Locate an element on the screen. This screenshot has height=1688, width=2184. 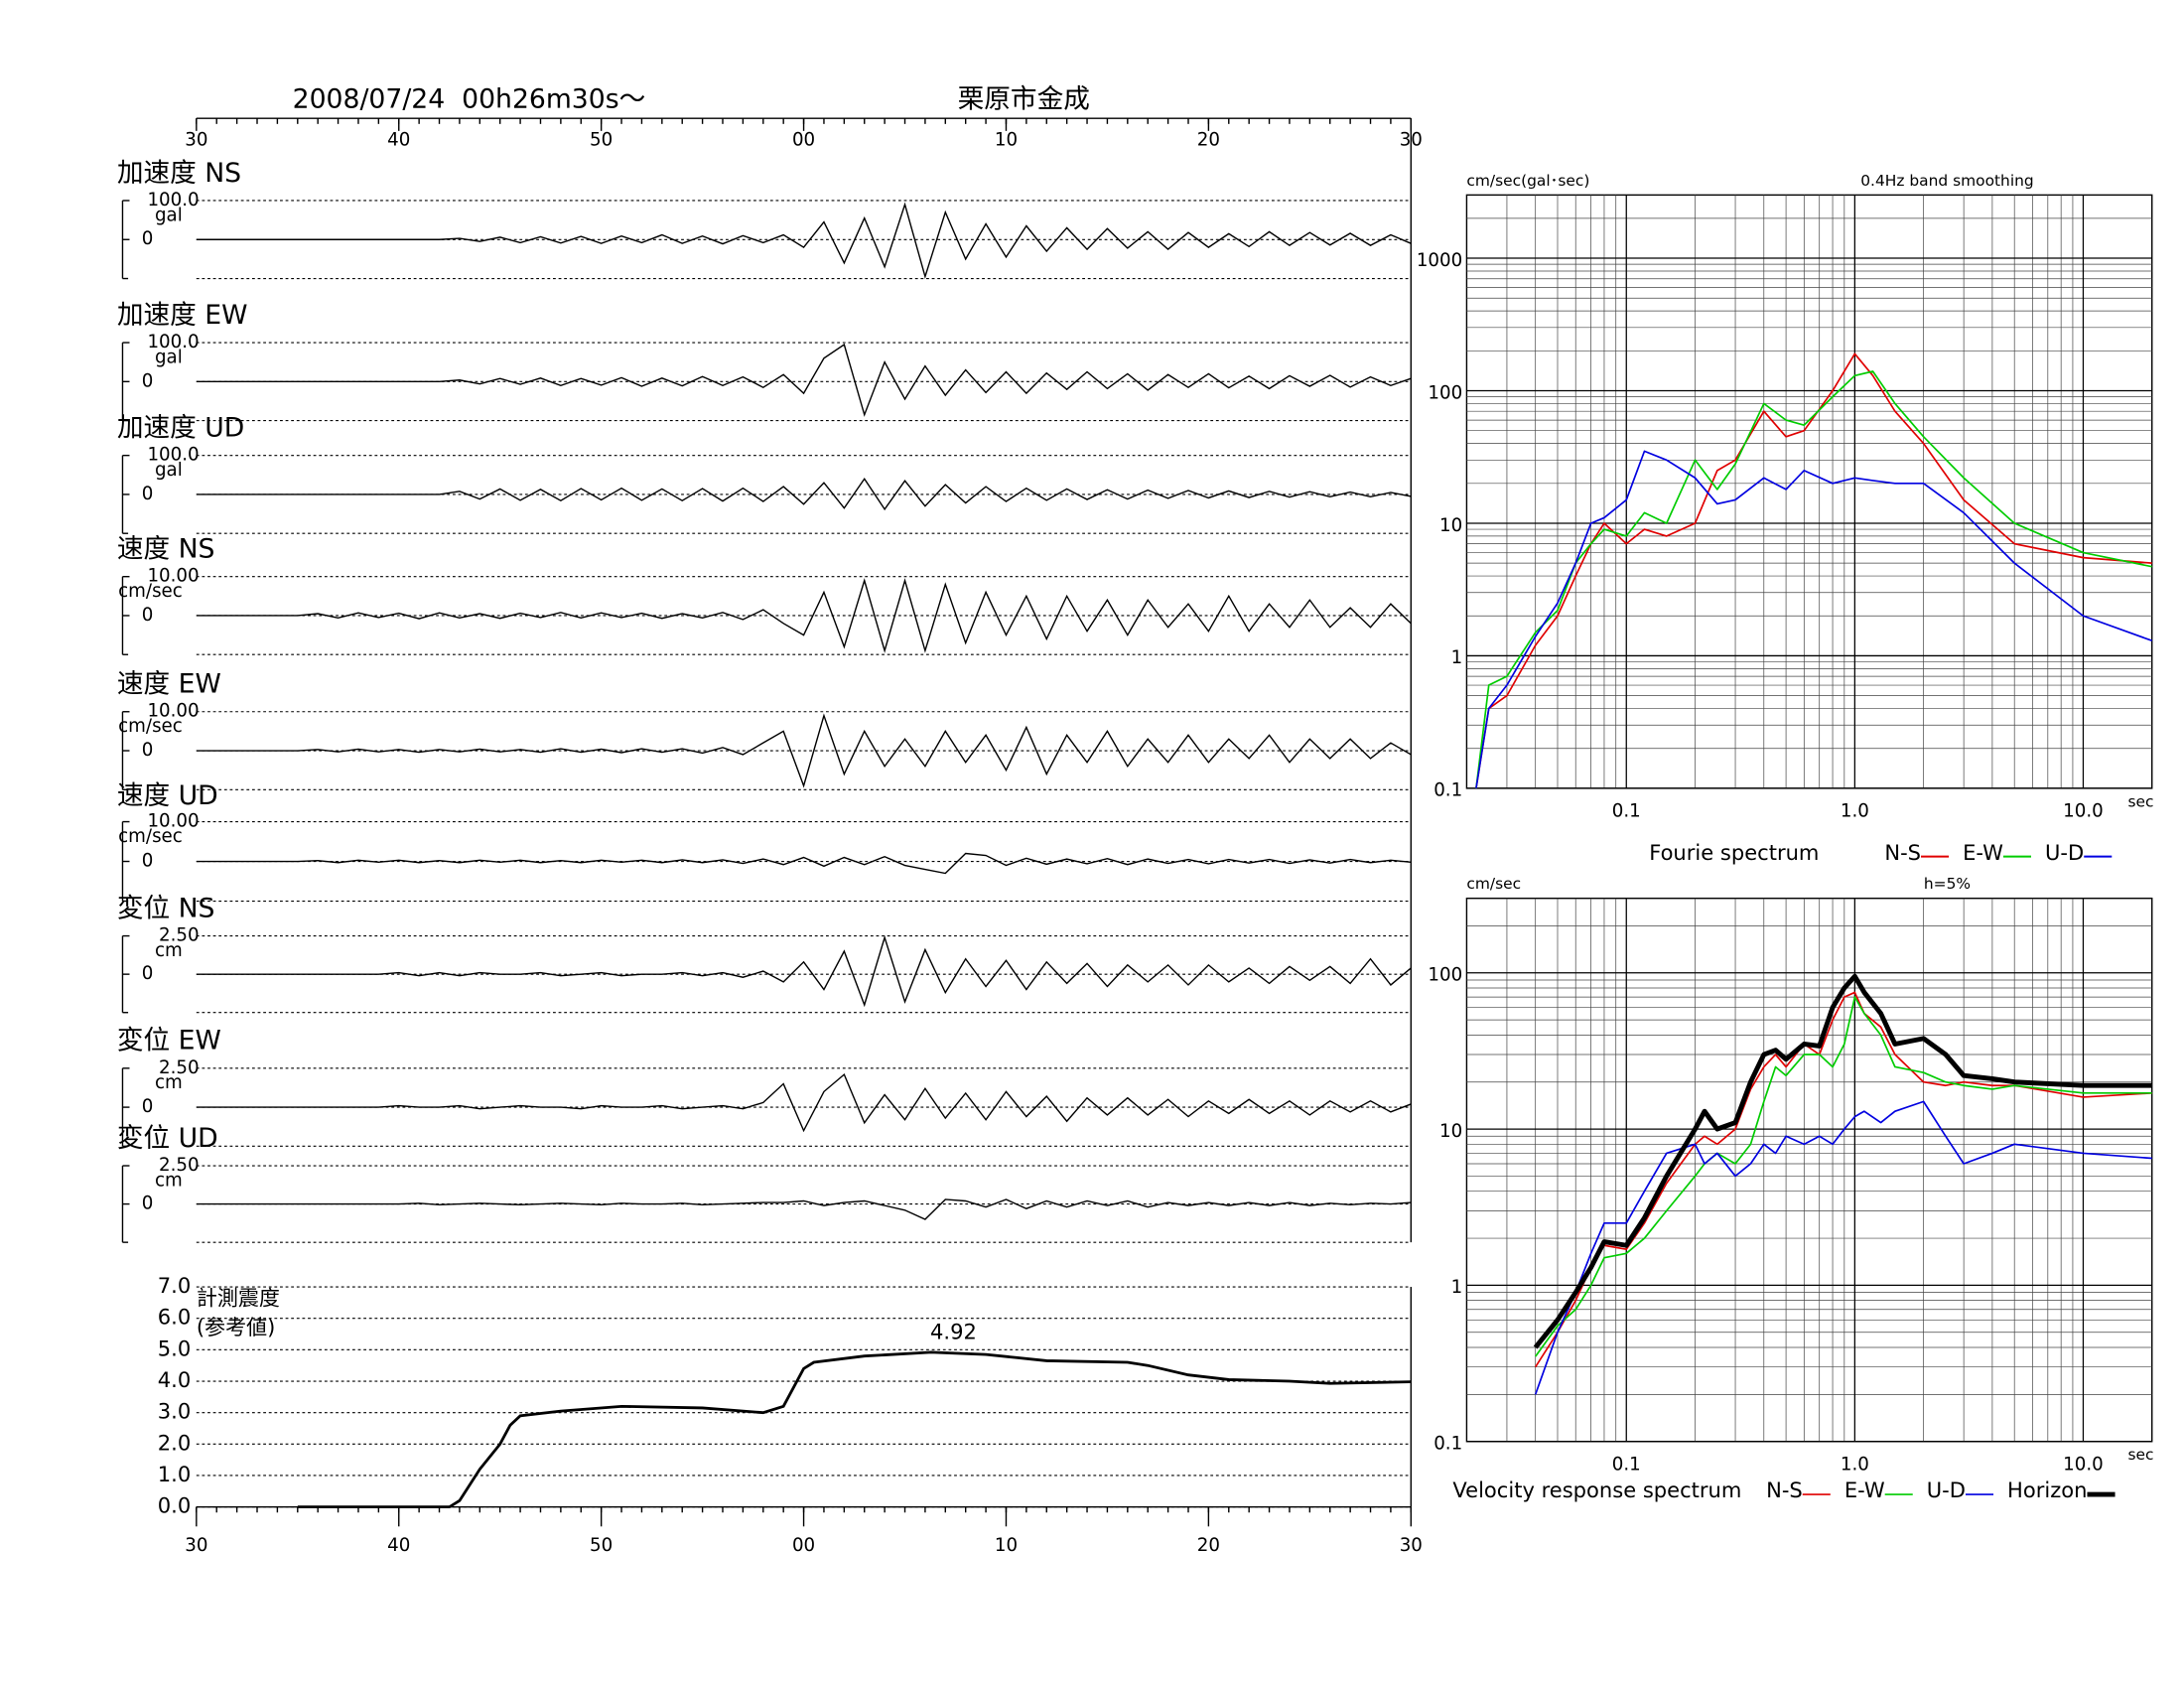
y-tick-label: 5.0 is located at coordinates (174, 1348).